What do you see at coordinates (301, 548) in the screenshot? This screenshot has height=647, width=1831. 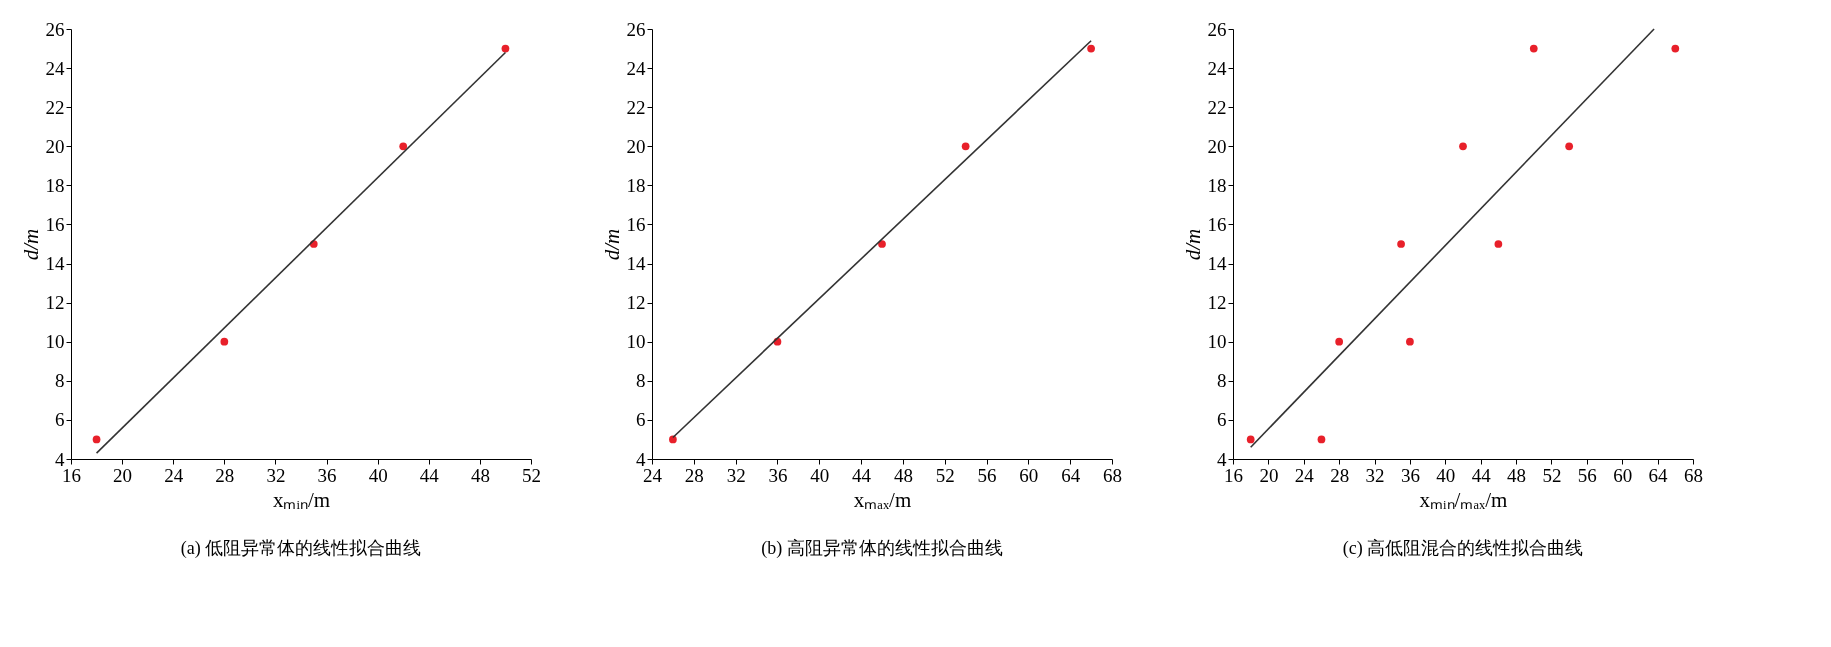 I see `text: (a) 低阻异常体的线性拟合曲线` at bounding box center [301, 548].